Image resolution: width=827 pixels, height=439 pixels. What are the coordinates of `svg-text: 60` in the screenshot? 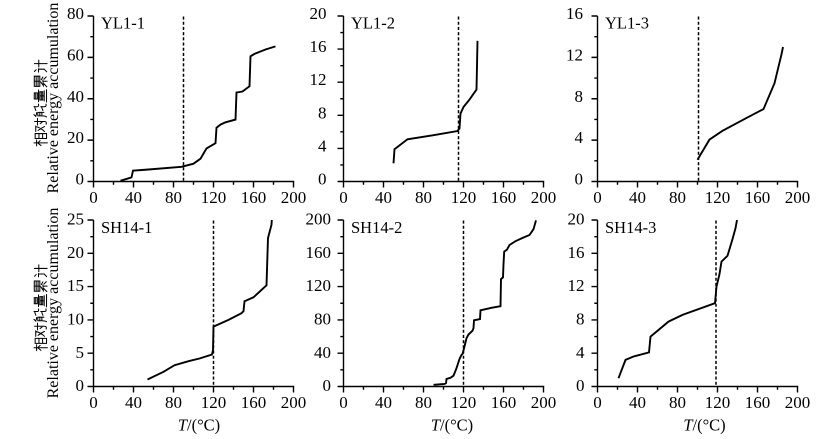 It's located at (75, 54).